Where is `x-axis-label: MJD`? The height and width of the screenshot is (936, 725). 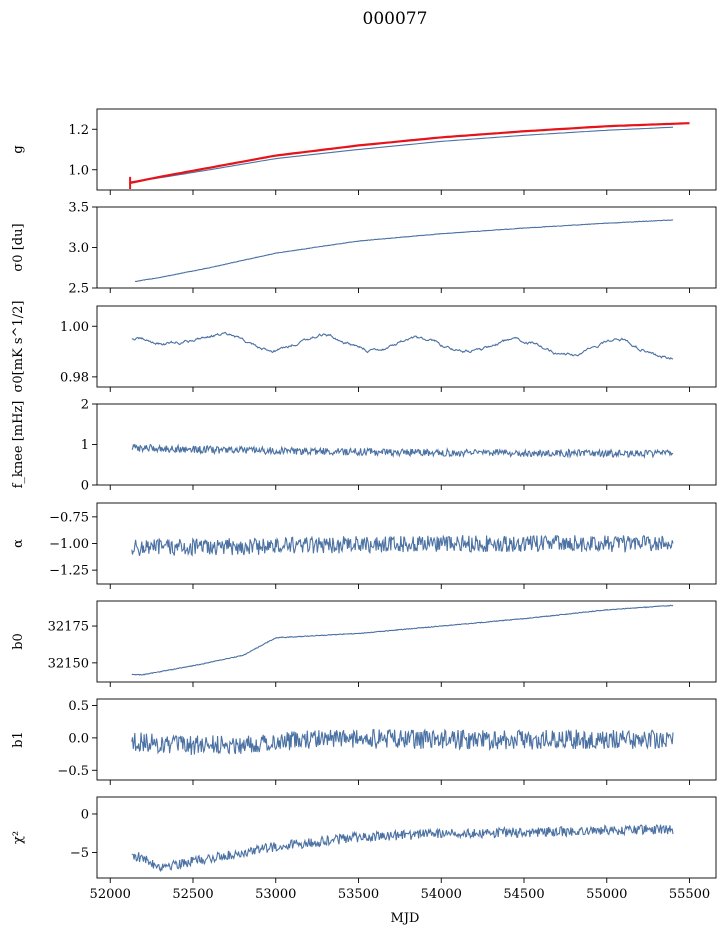
x-axis-label: MJD is located at coordinates (405, 918).